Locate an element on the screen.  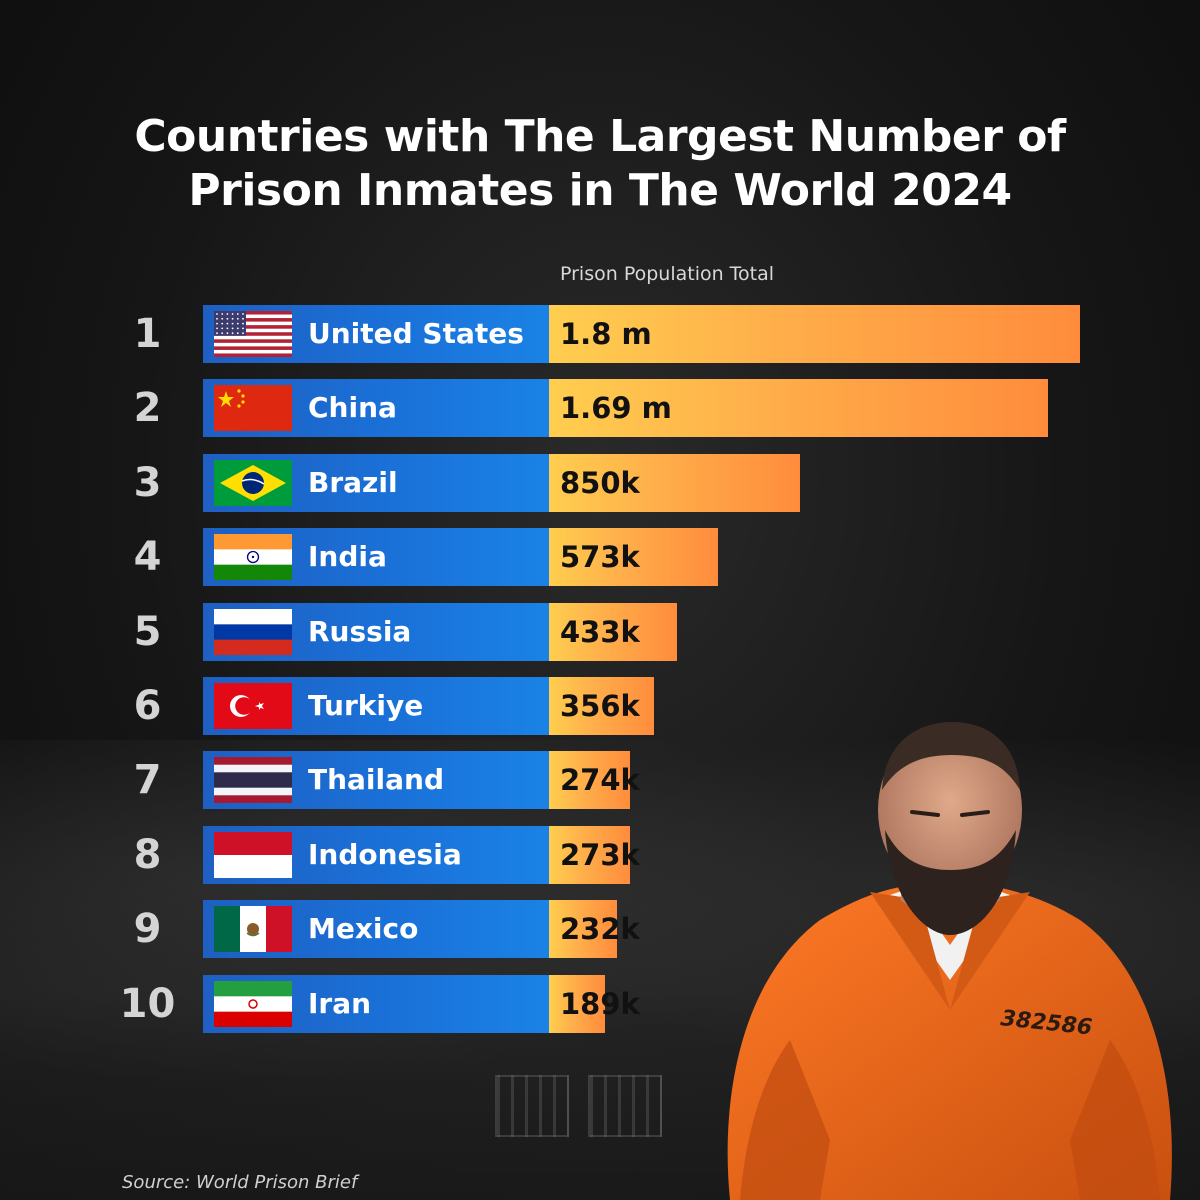
id-flag-icon is located at coordinates (253, 854).